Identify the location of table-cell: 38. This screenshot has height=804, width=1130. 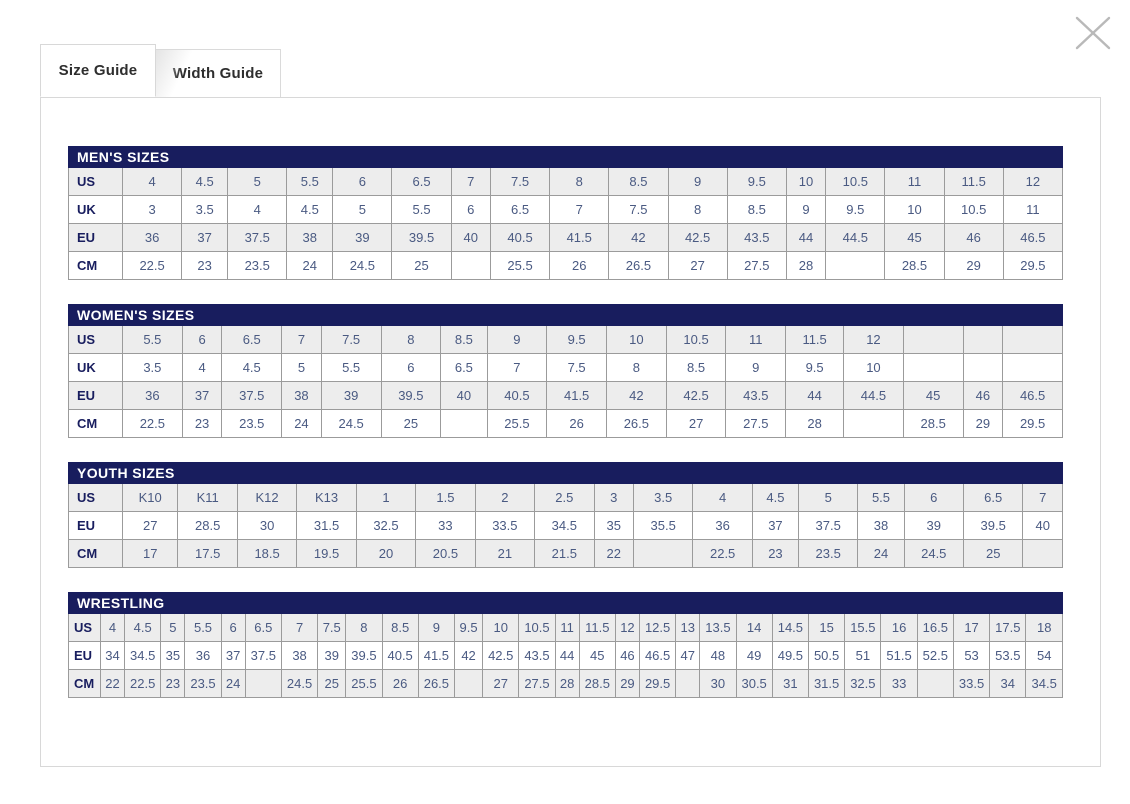
(299, 655).